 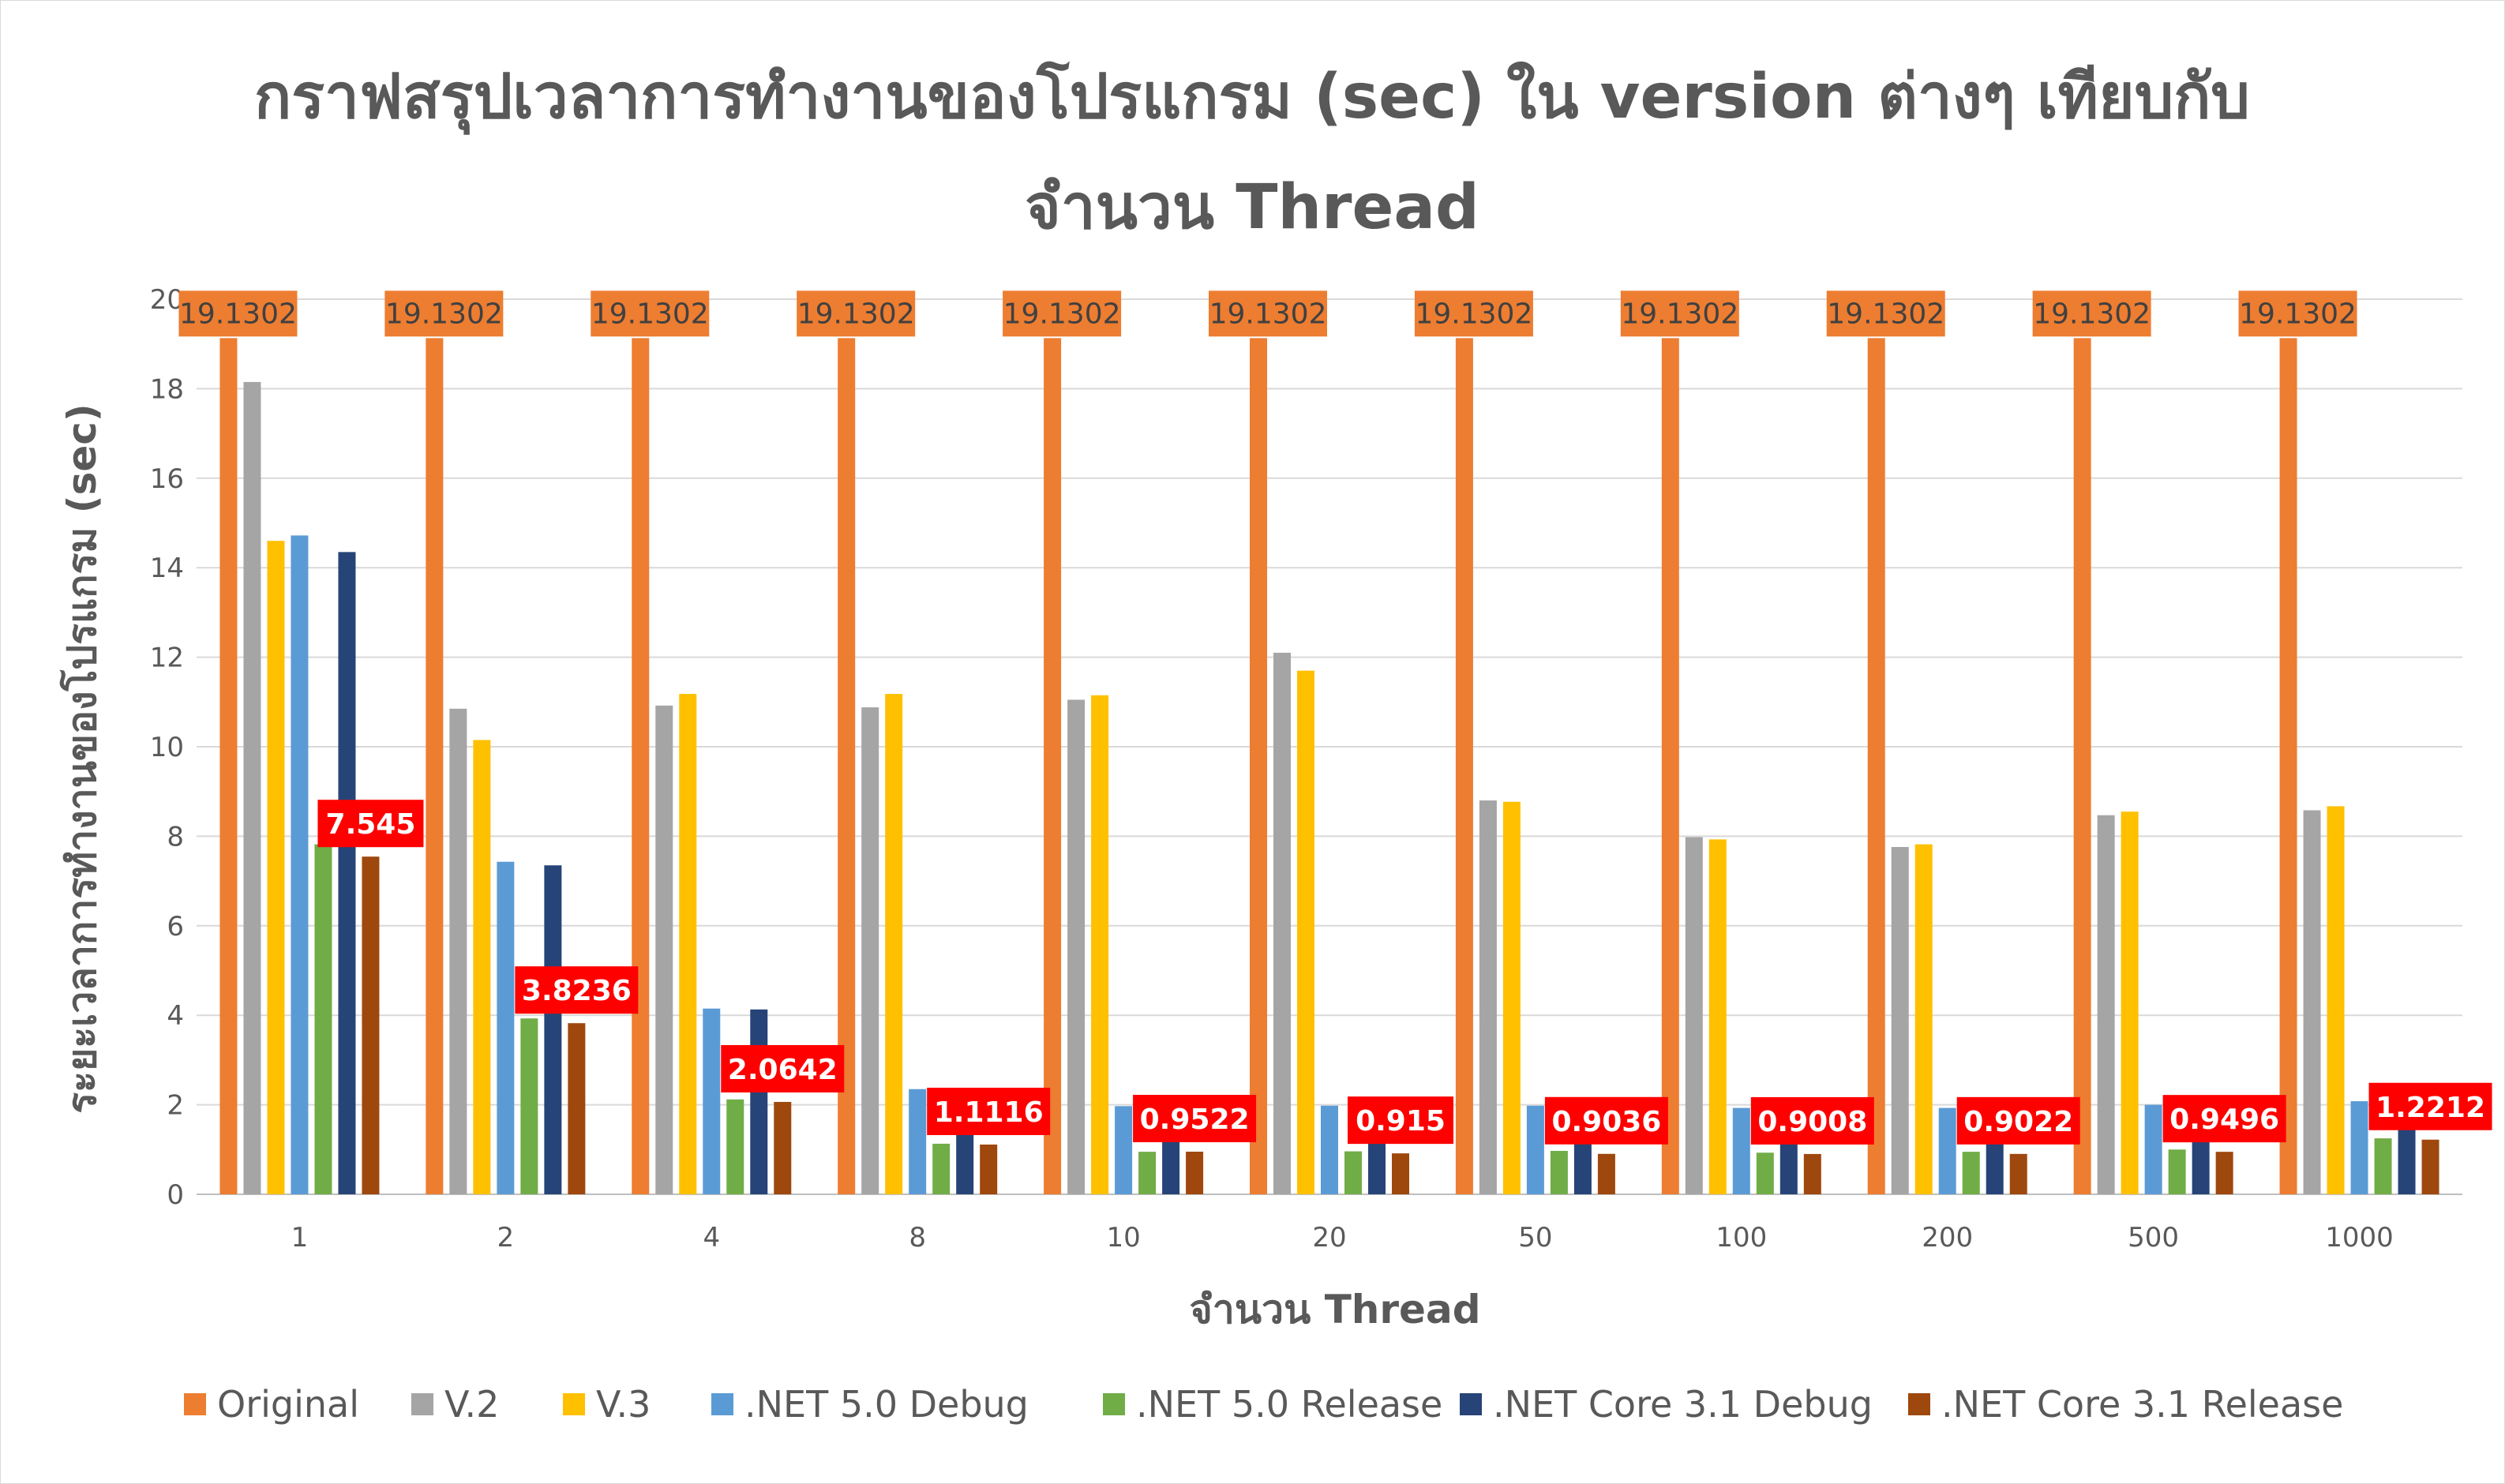 What do you see at coordinates (1334, 1310) in the screenshot?
I see `x-axis-title: จำนวน Thread` at bounding box center [1334, 1310].